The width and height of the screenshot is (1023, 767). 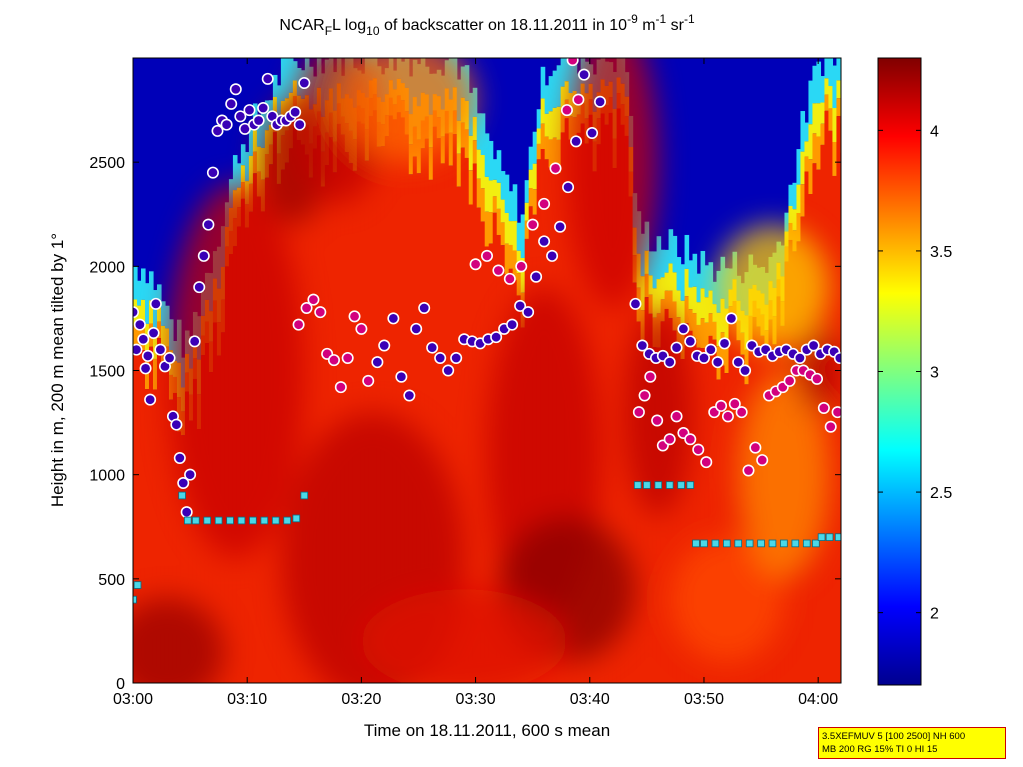 What do you see at coordinates (107, 267) in the screenshot?
I see `y-tick-label: 2000` at bounding box center [107, 267].